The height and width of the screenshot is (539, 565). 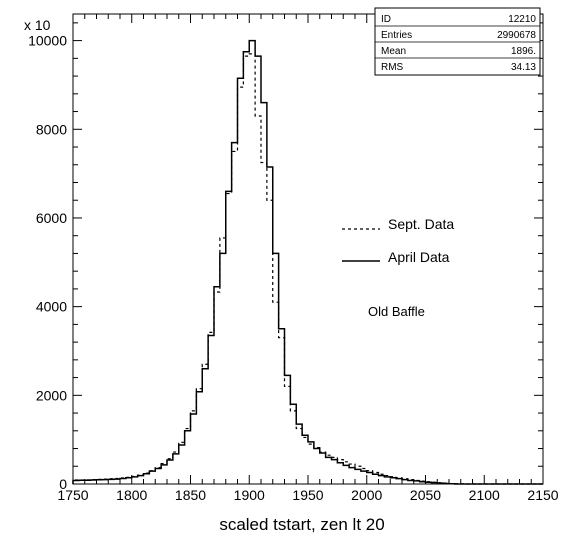 I want to click on y-tick-label: 6000, so click(x=51, y=218).